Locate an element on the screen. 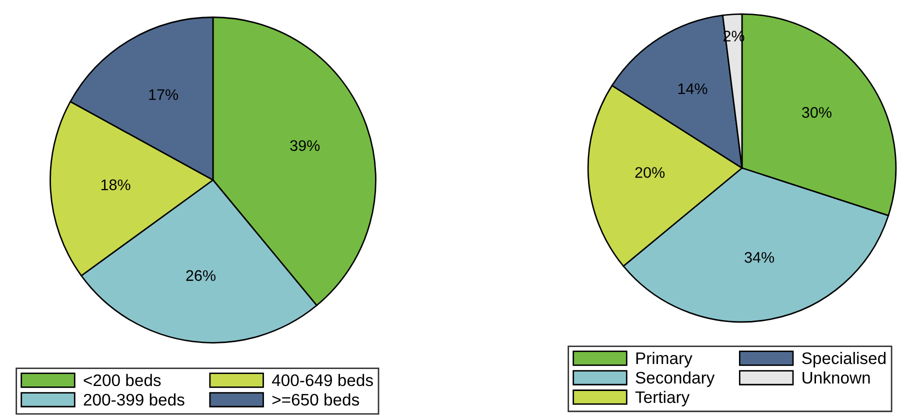 The width and height of the screenshot is (909, 420). legend-label: Tertiary is located at coordinates (662, 398).